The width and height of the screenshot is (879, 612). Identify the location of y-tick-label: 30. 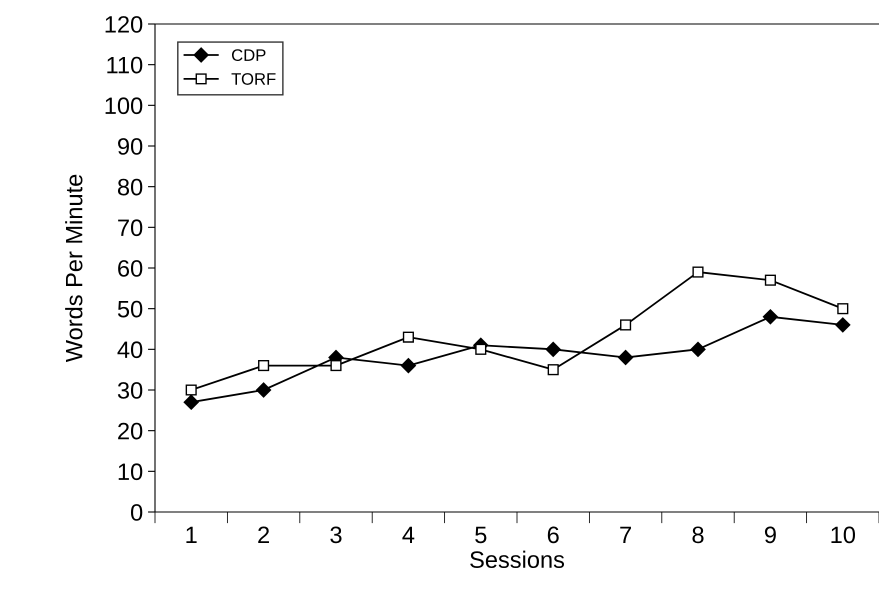
(130, 390).